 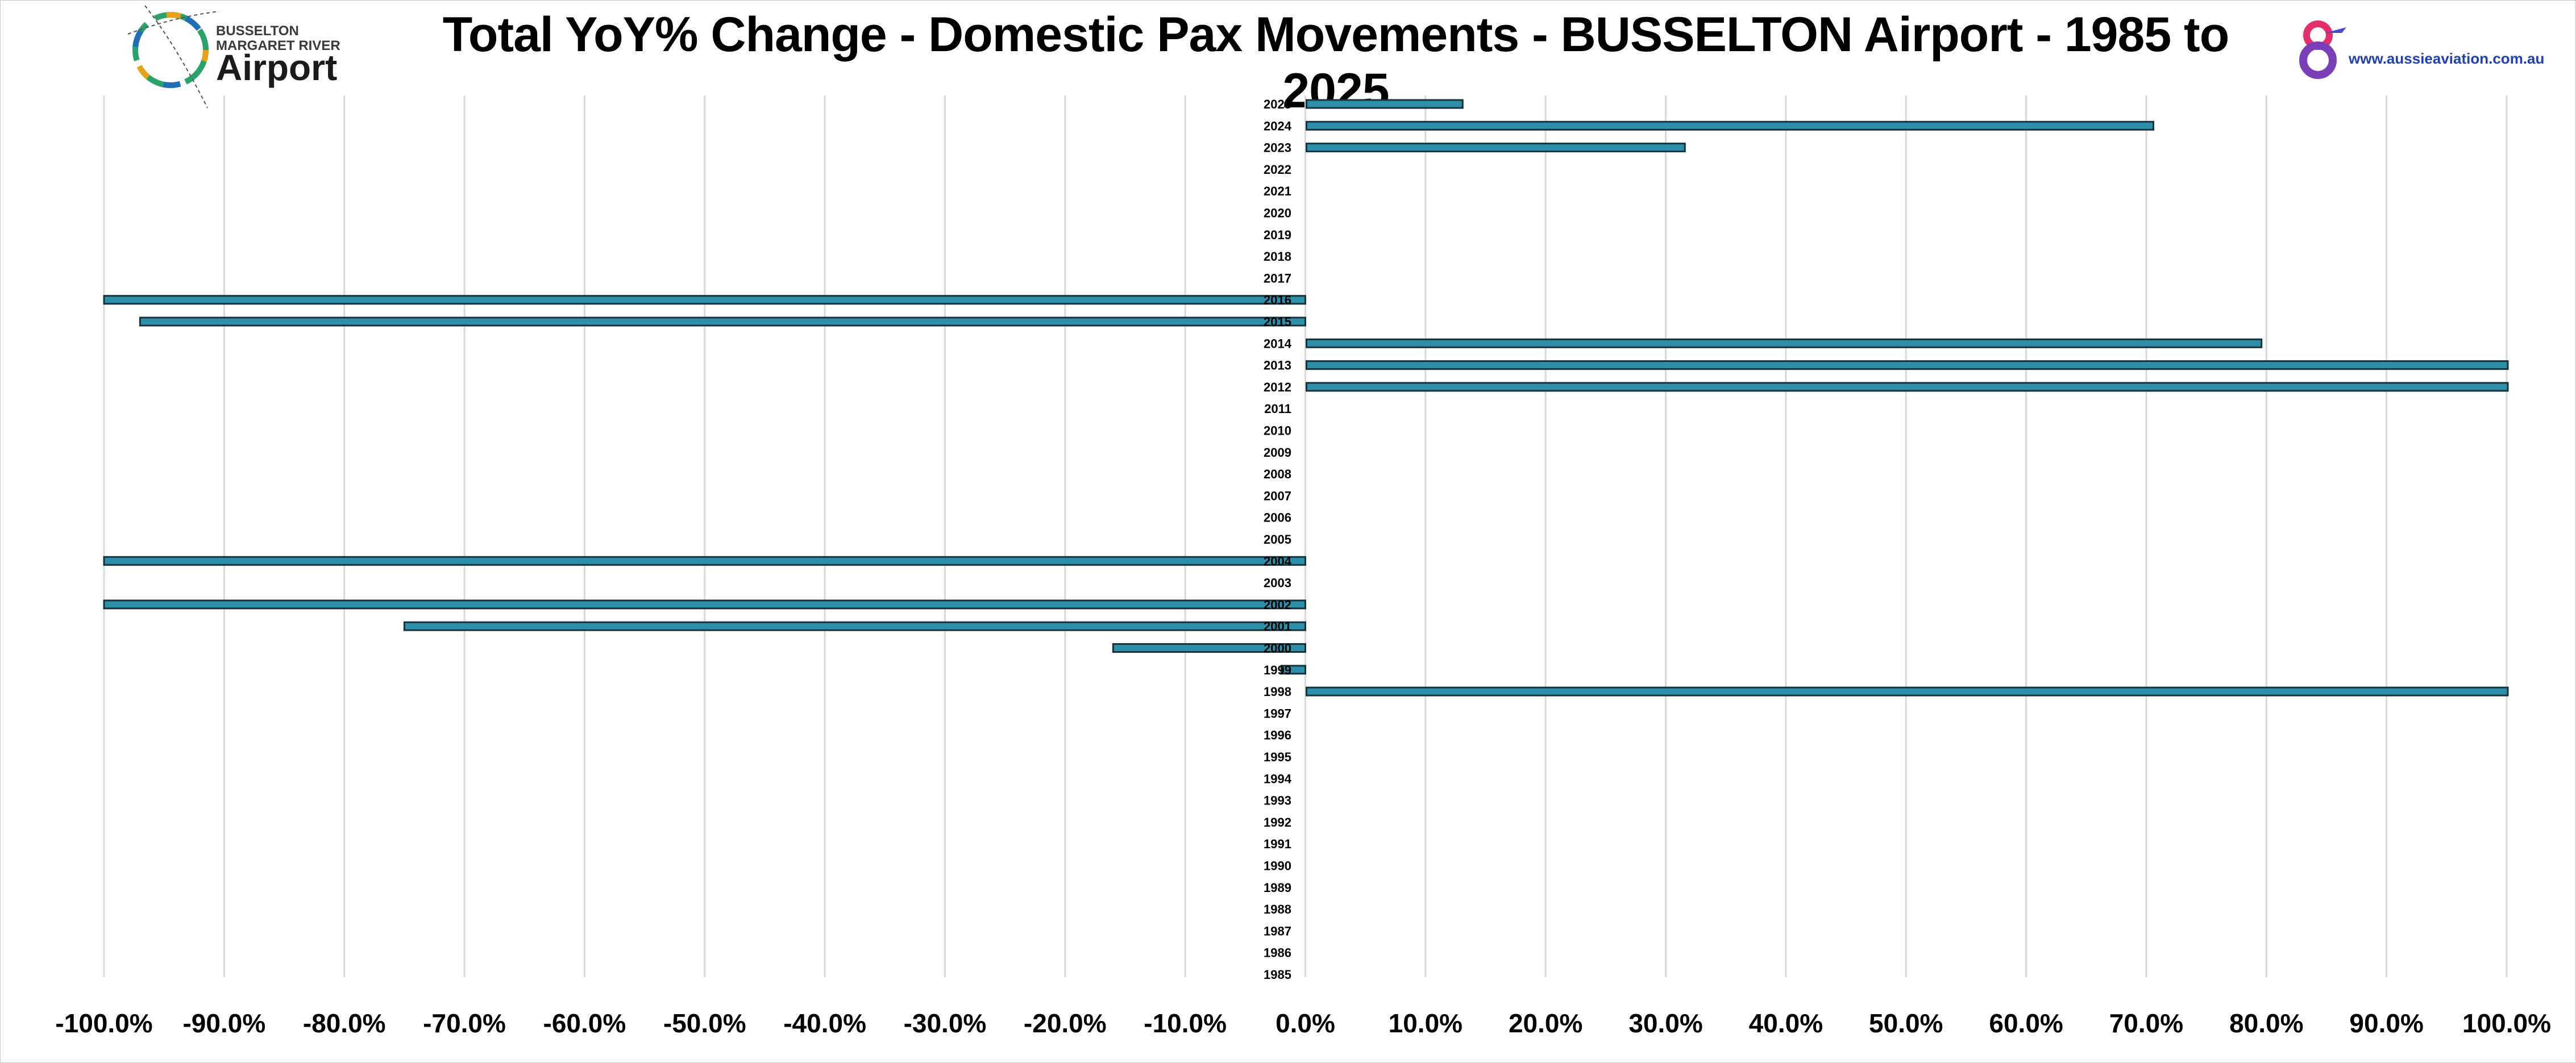 I want to click on year-label-2009: 2009, so click(x=1277, y=453).